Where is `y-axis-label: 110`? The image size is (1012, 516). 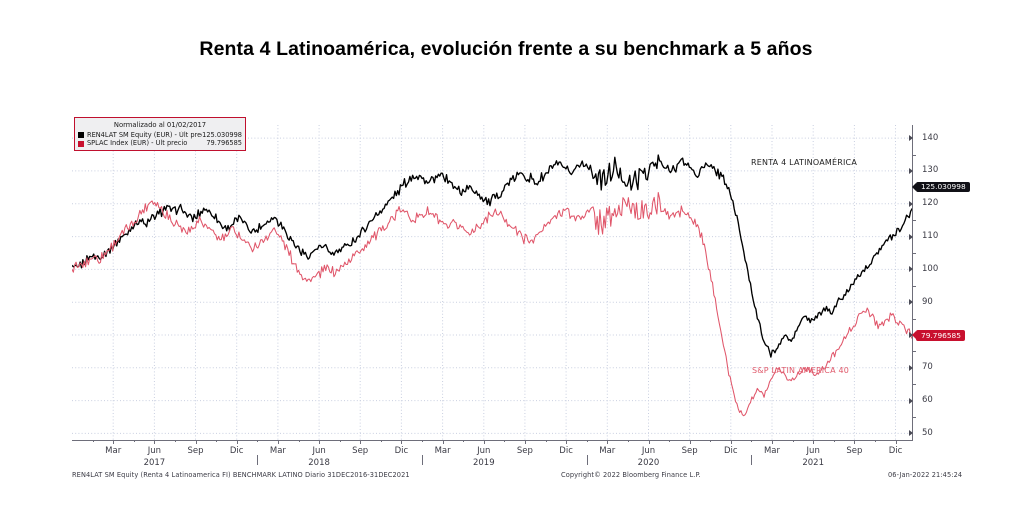
y-axis-label: 110 is located at coordinates (930, 236).